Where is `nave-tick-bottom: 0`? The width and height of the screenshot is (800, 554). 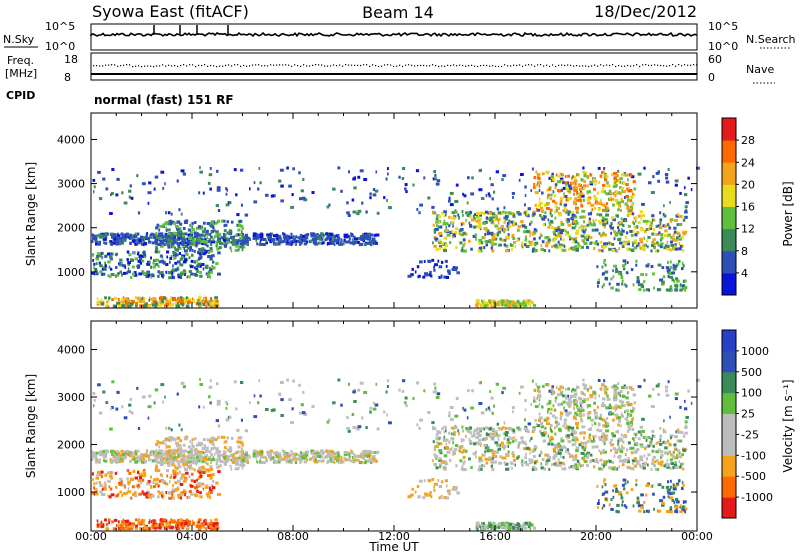 nave-tick-bottom: 0 is located at coordinates (711, 77).